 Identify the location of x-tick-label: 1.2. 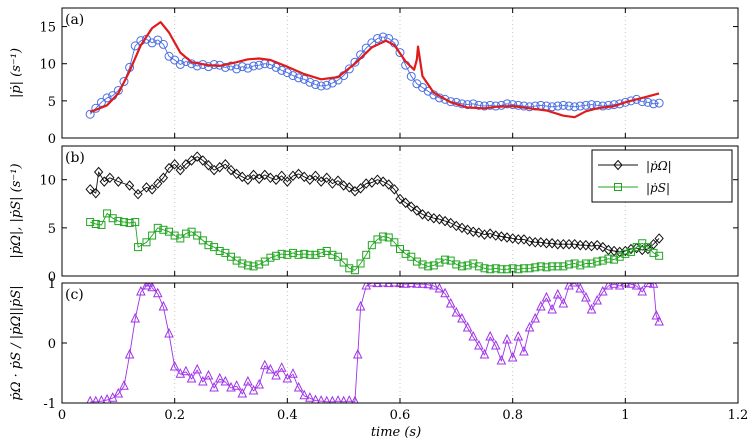
(737, 415).